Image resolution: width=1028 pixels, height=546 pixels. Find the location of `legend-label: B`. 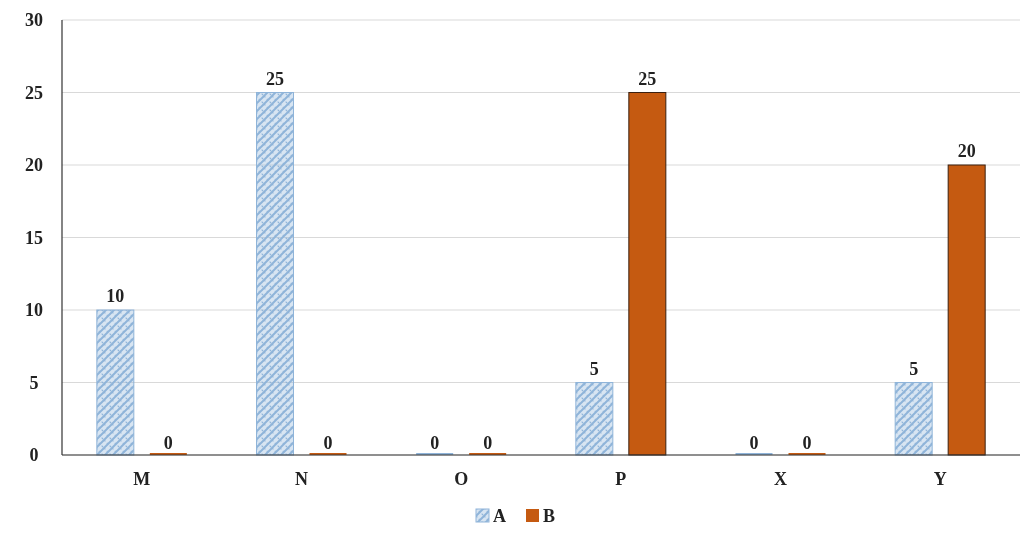

legend-label: B is located at coordinates (549, 516).